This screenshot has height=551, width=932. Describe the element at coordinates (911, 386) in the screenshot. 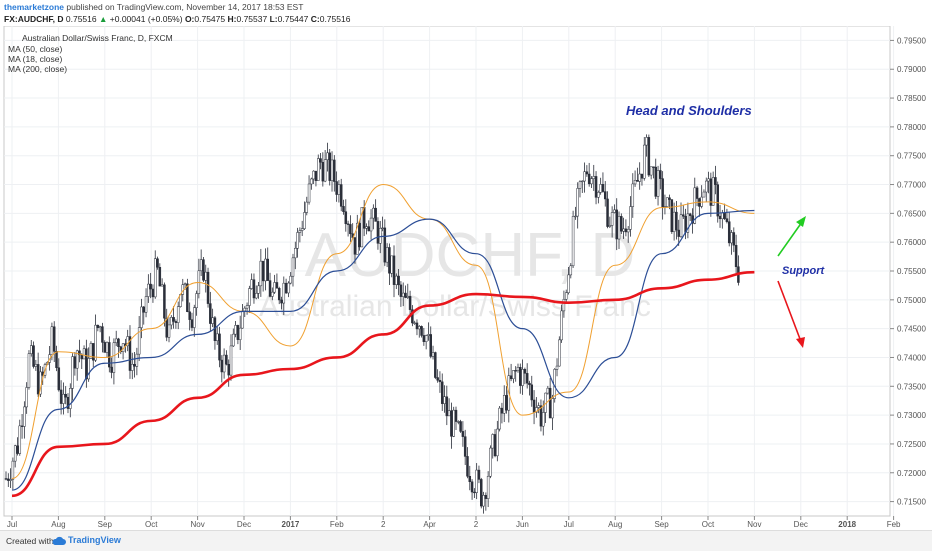

I see `y-tick-label: 0.73500` at that location.